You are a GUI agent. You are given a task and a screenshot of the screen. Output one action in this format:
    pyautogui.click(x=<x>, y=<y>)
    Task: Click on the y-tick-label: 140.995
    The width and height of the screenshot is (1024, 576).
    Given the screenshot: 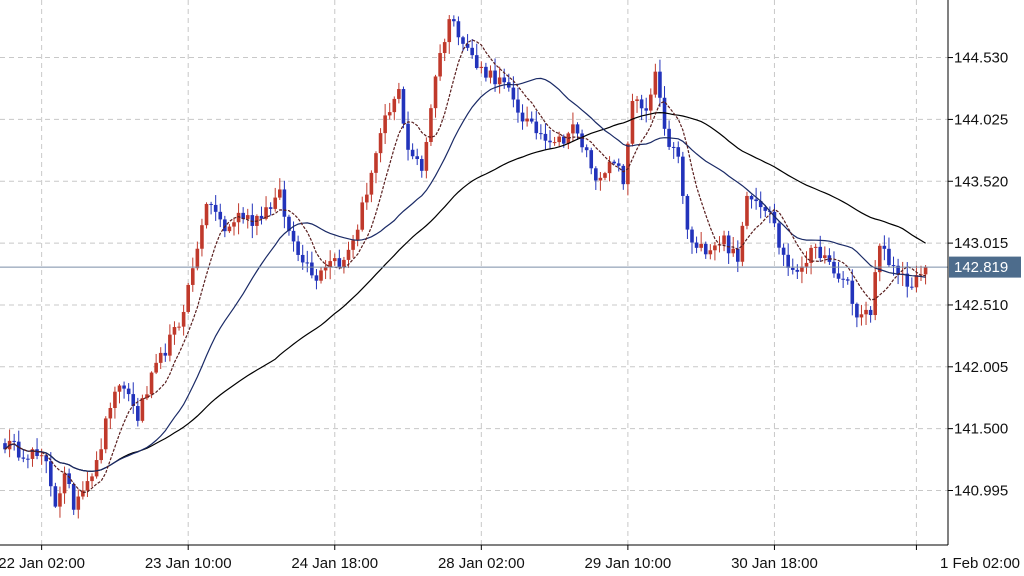 What is the action you would take?
    pyautogui.click(x=981, y=491)
    